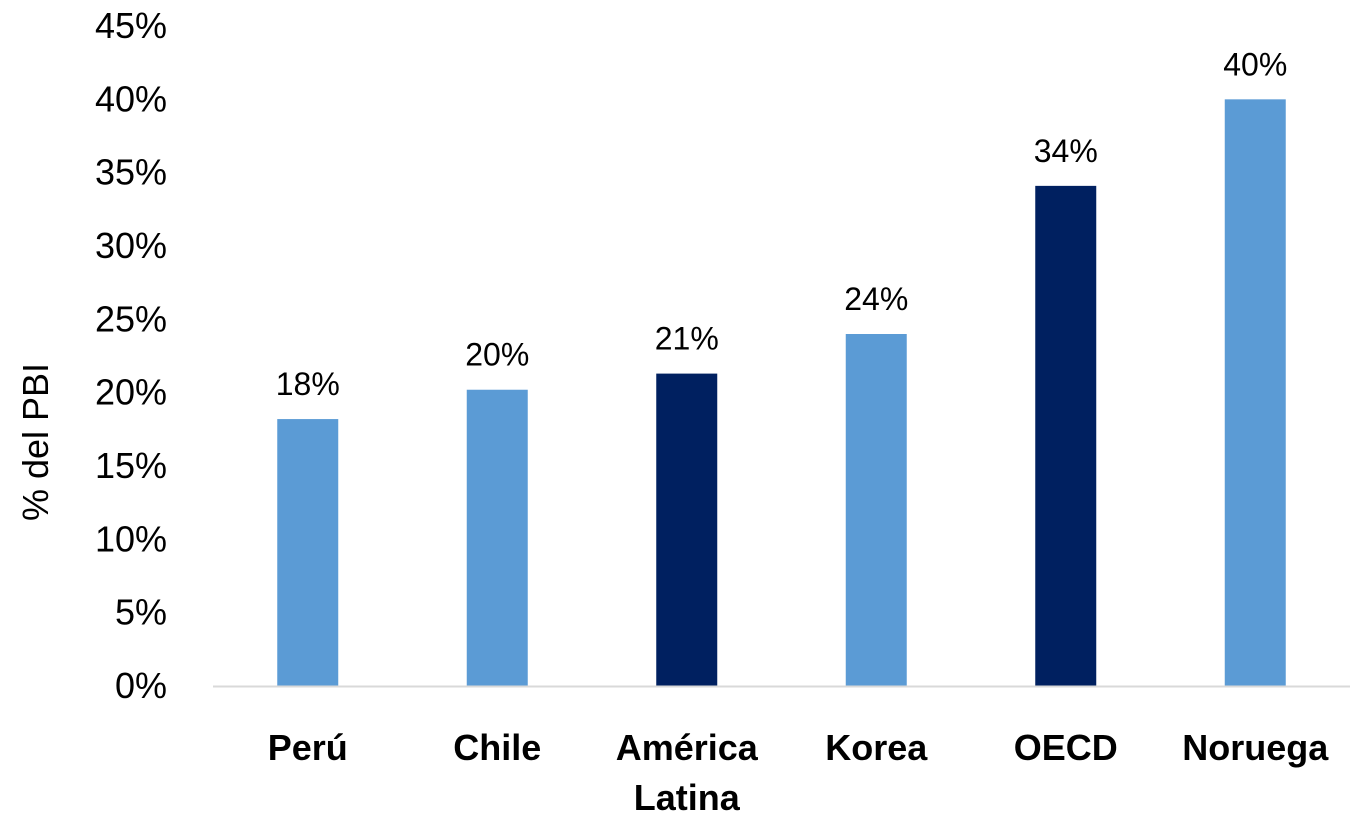  I want to click on y-axis-title: % del PBI, so click(35, 442).